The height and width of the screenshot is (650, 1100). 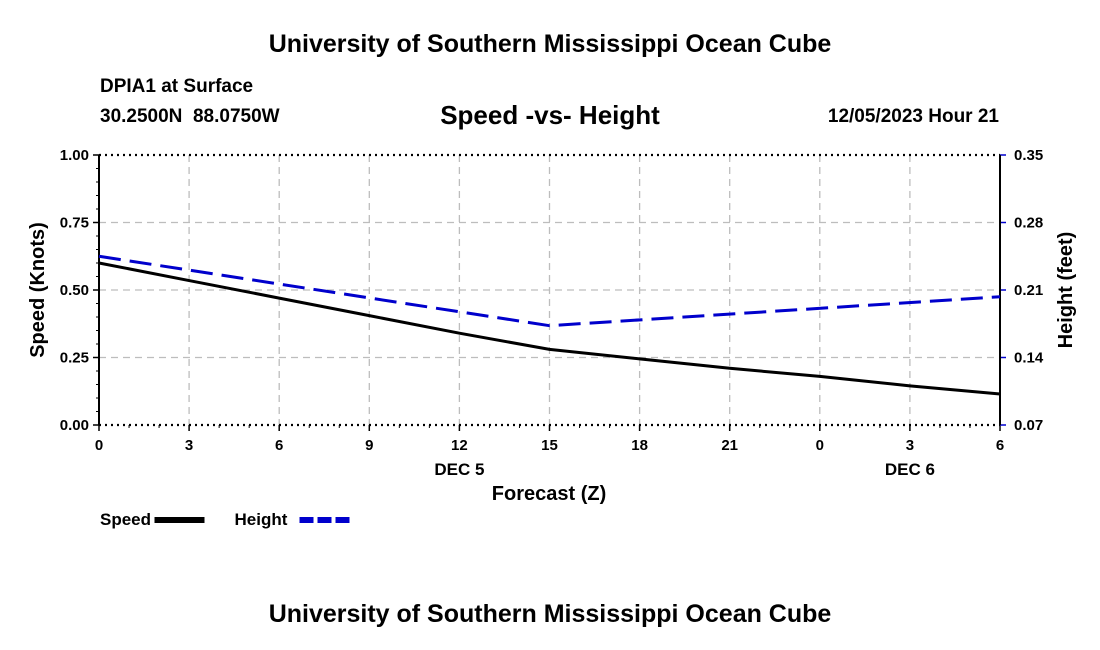 I want to click on chart-timestamp: 12/05/2023 Hour 21, so click(x=913, y=116).